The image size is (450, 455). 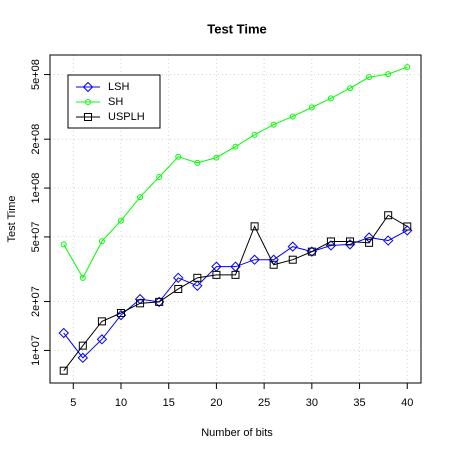 I want to click on x-tick-label: 25, so click(x=264, y=403).